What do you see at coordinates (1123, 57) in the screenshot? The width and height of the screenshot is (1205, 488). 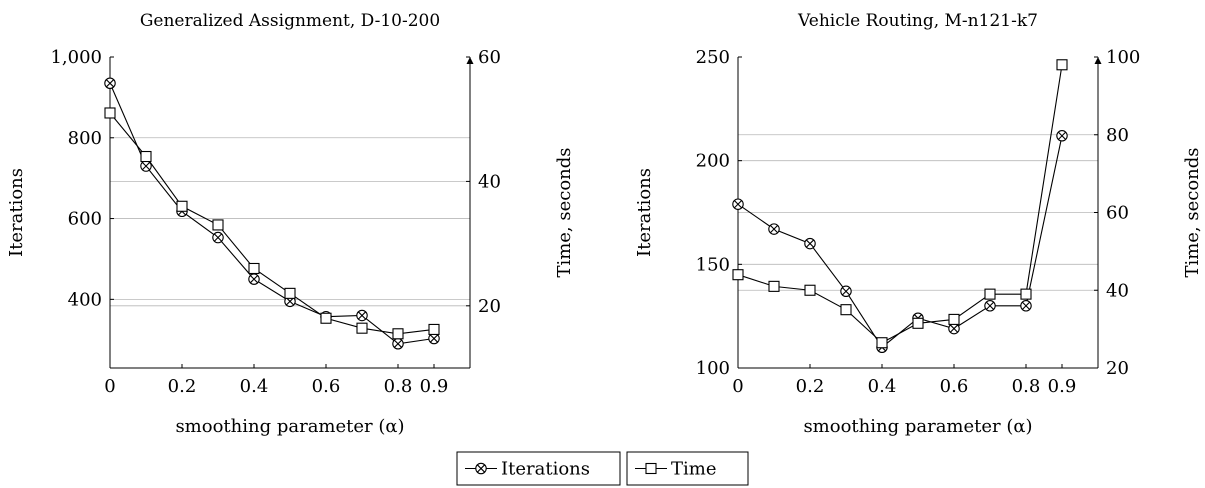 I see `y-right-tick-label: 100` at bounding box center [1123, 57].